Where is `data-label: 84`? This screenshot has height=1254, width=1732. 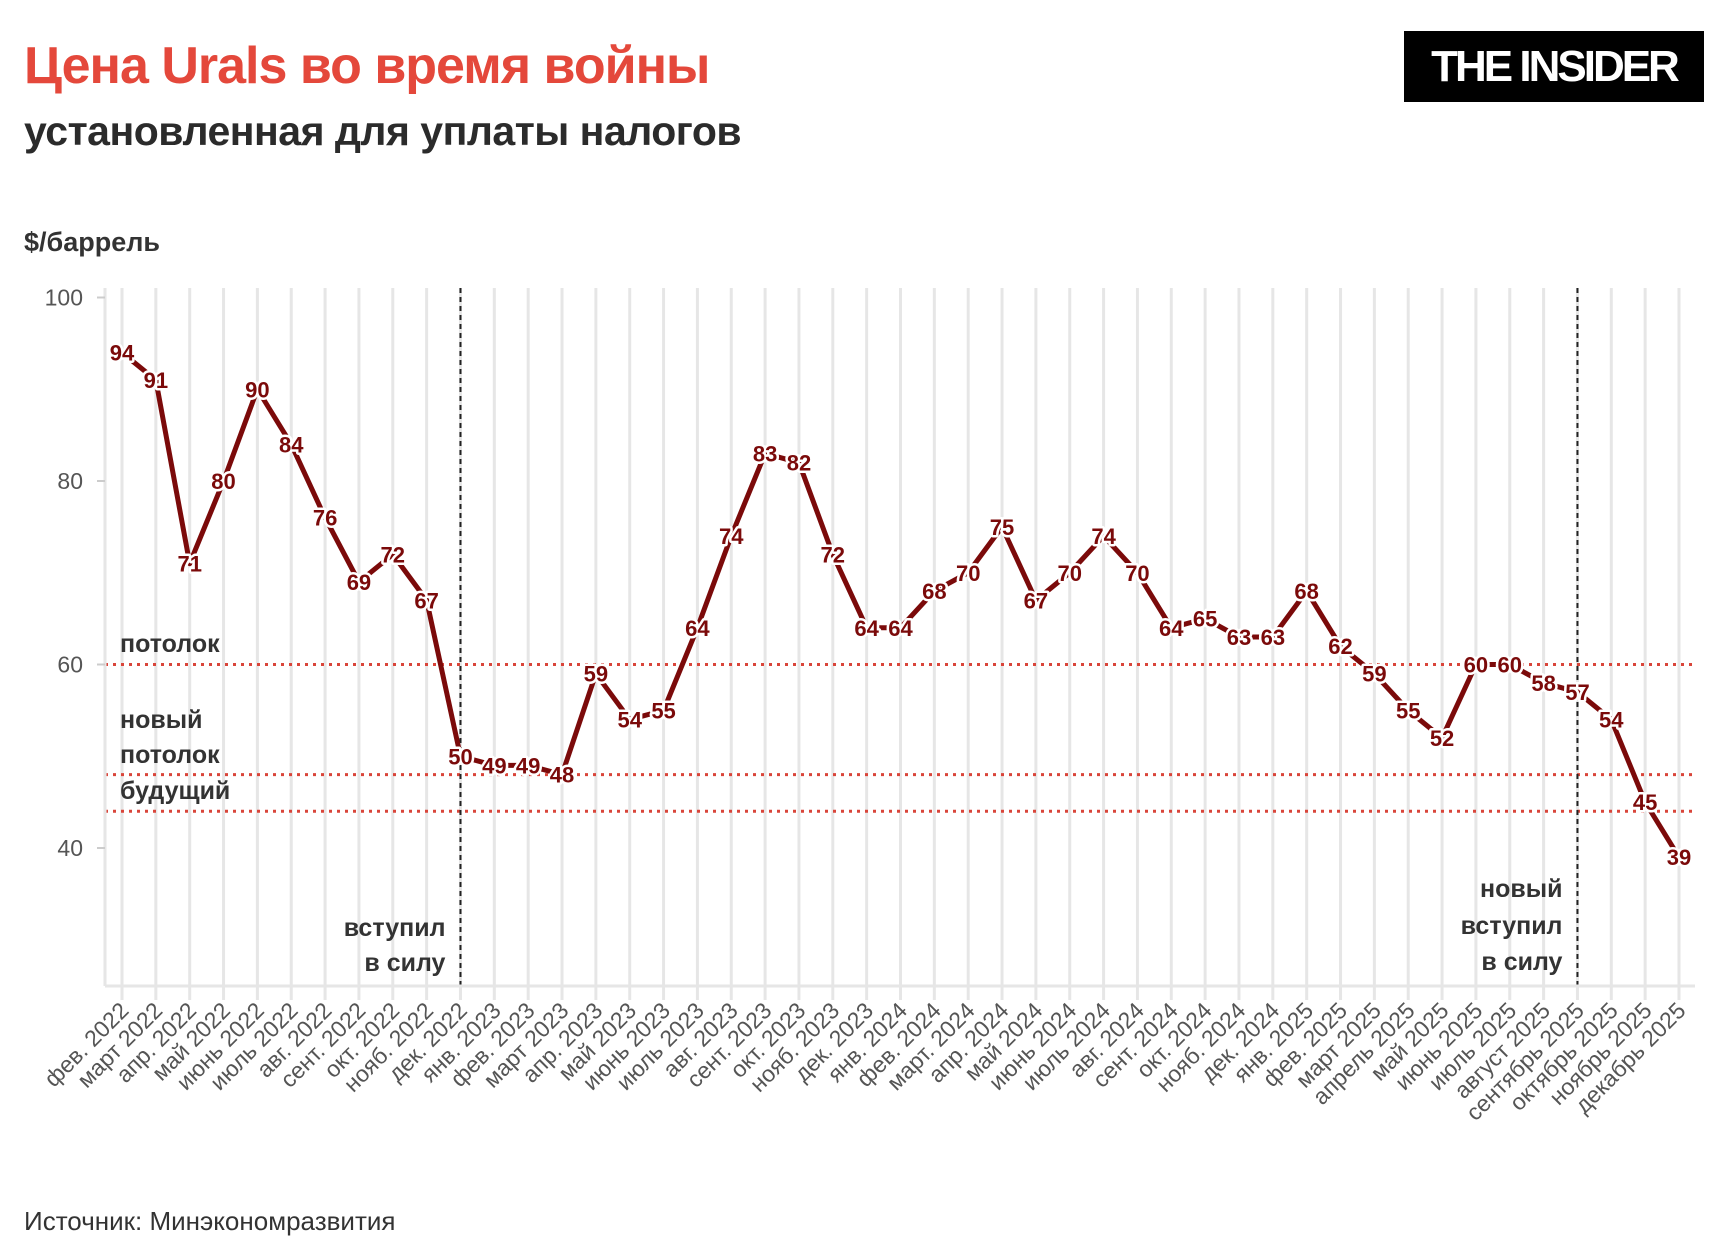
data-label: 84 is located at coordinates (291, 444).